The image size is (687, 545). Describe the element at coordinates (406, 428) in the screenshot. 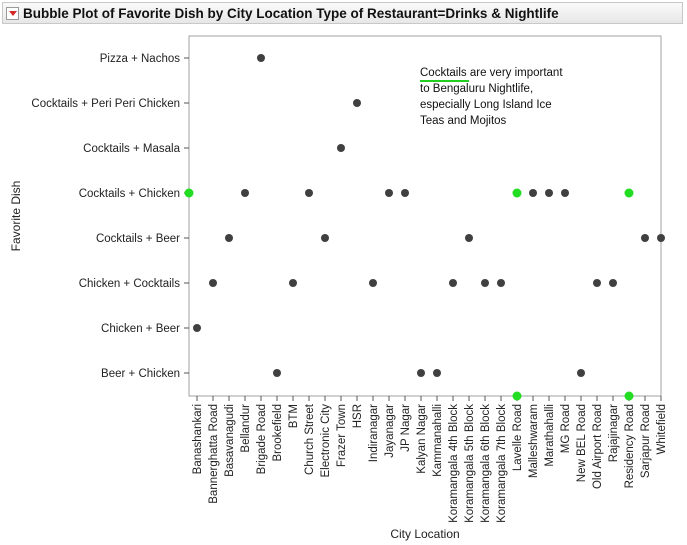

I see `x-tick-label: JP Nagar` at that location.